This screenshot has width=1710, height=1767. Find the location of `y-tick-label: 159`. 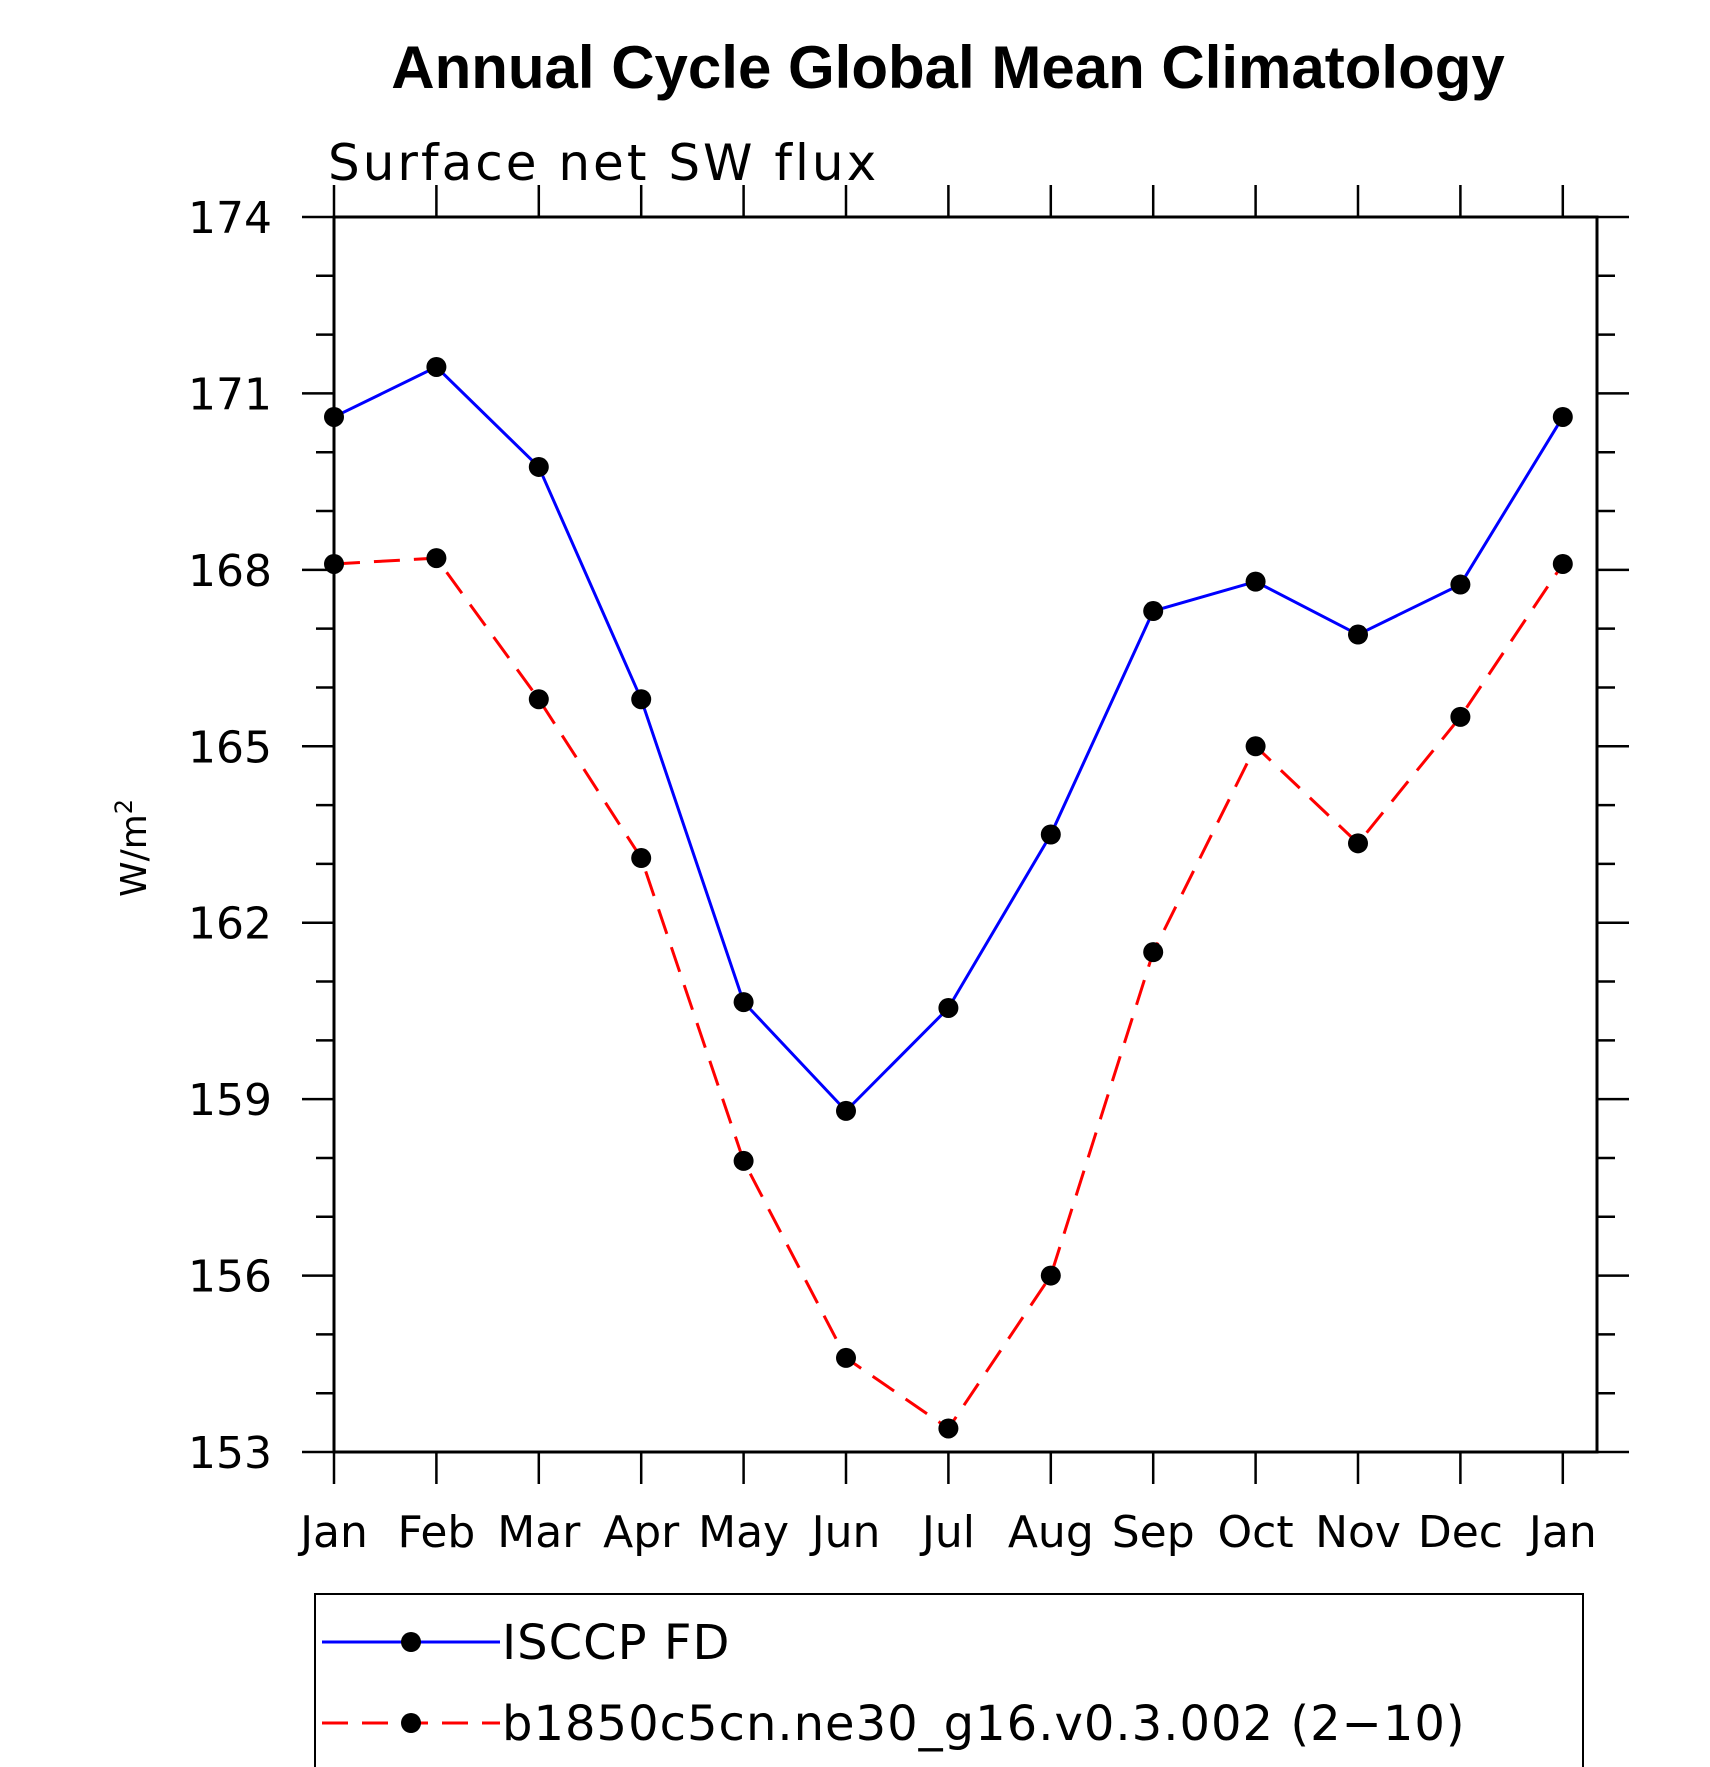

y-tick-label: 159 is located at coordinates (230, 1100).